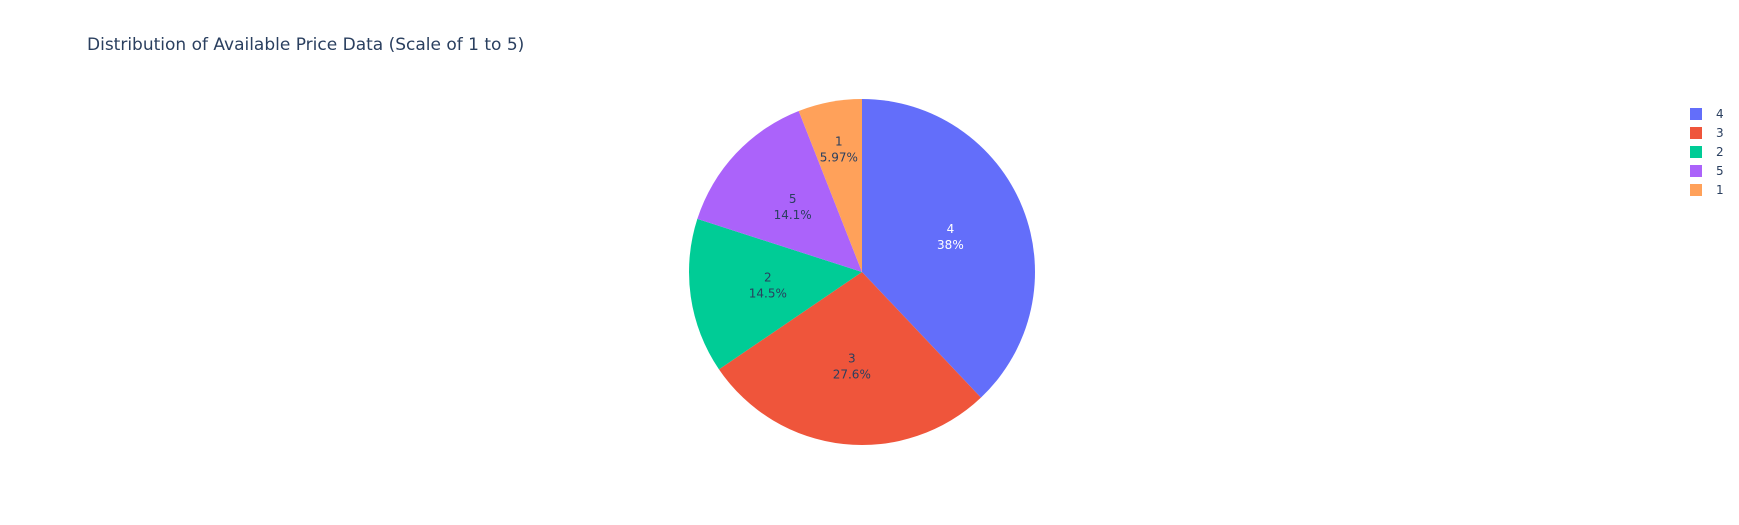 The image size is (1739, 525). Describe the element at coordinates (1720, 171) in the screenshot. I see `legend-label-5: 5` at that location.